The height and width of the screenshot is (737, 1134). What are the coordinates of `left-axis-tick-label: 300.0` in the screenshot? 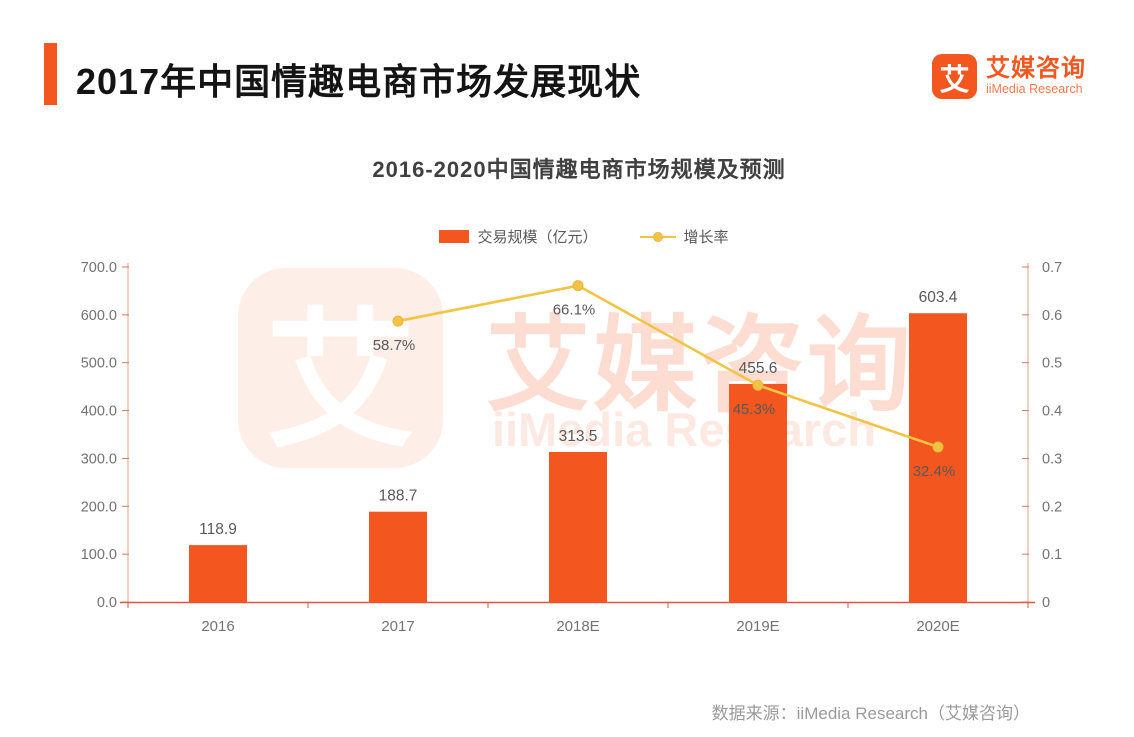 It's located at (99, 459).